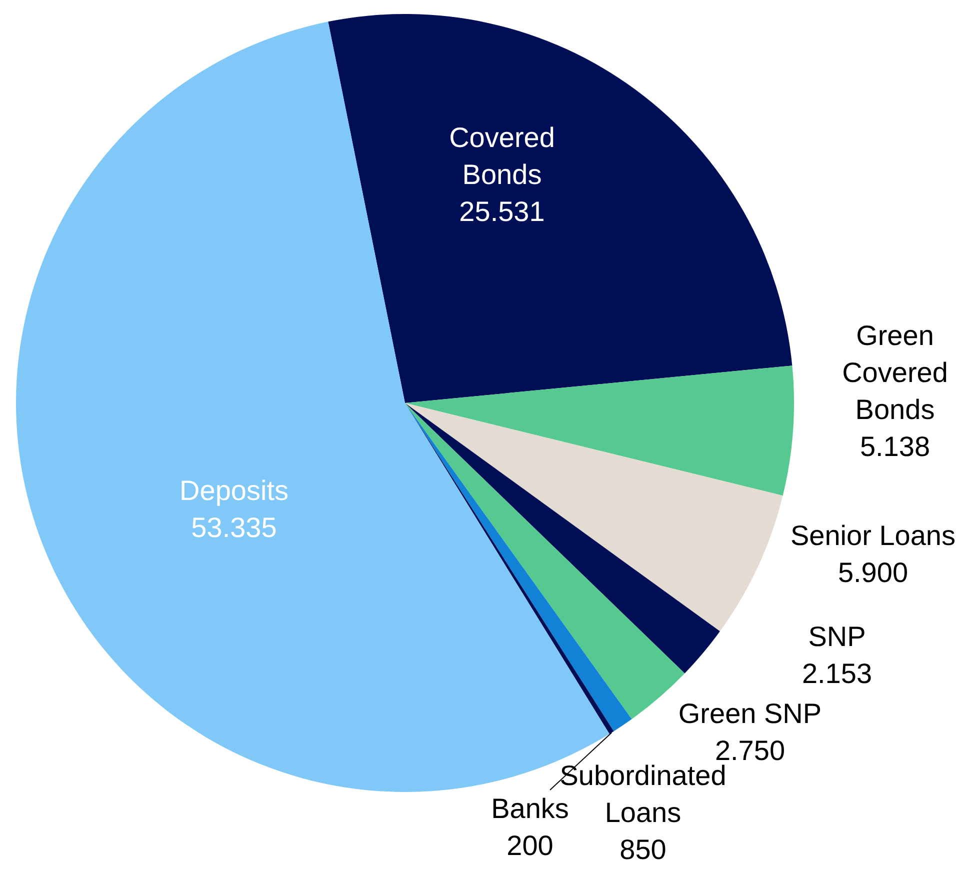  What do you see at coordinates (837, 636) in the screenshot?
I see `slice-label: SNP` at bounding box center [837, 636].